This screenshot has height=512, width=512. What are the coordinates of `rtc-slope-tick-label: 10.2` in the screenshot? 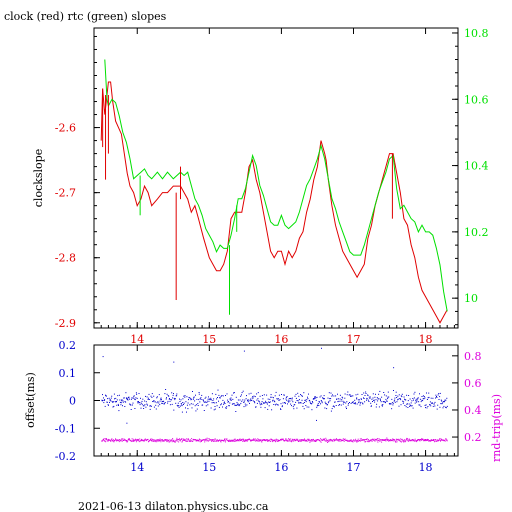 It's located at (476, 232).